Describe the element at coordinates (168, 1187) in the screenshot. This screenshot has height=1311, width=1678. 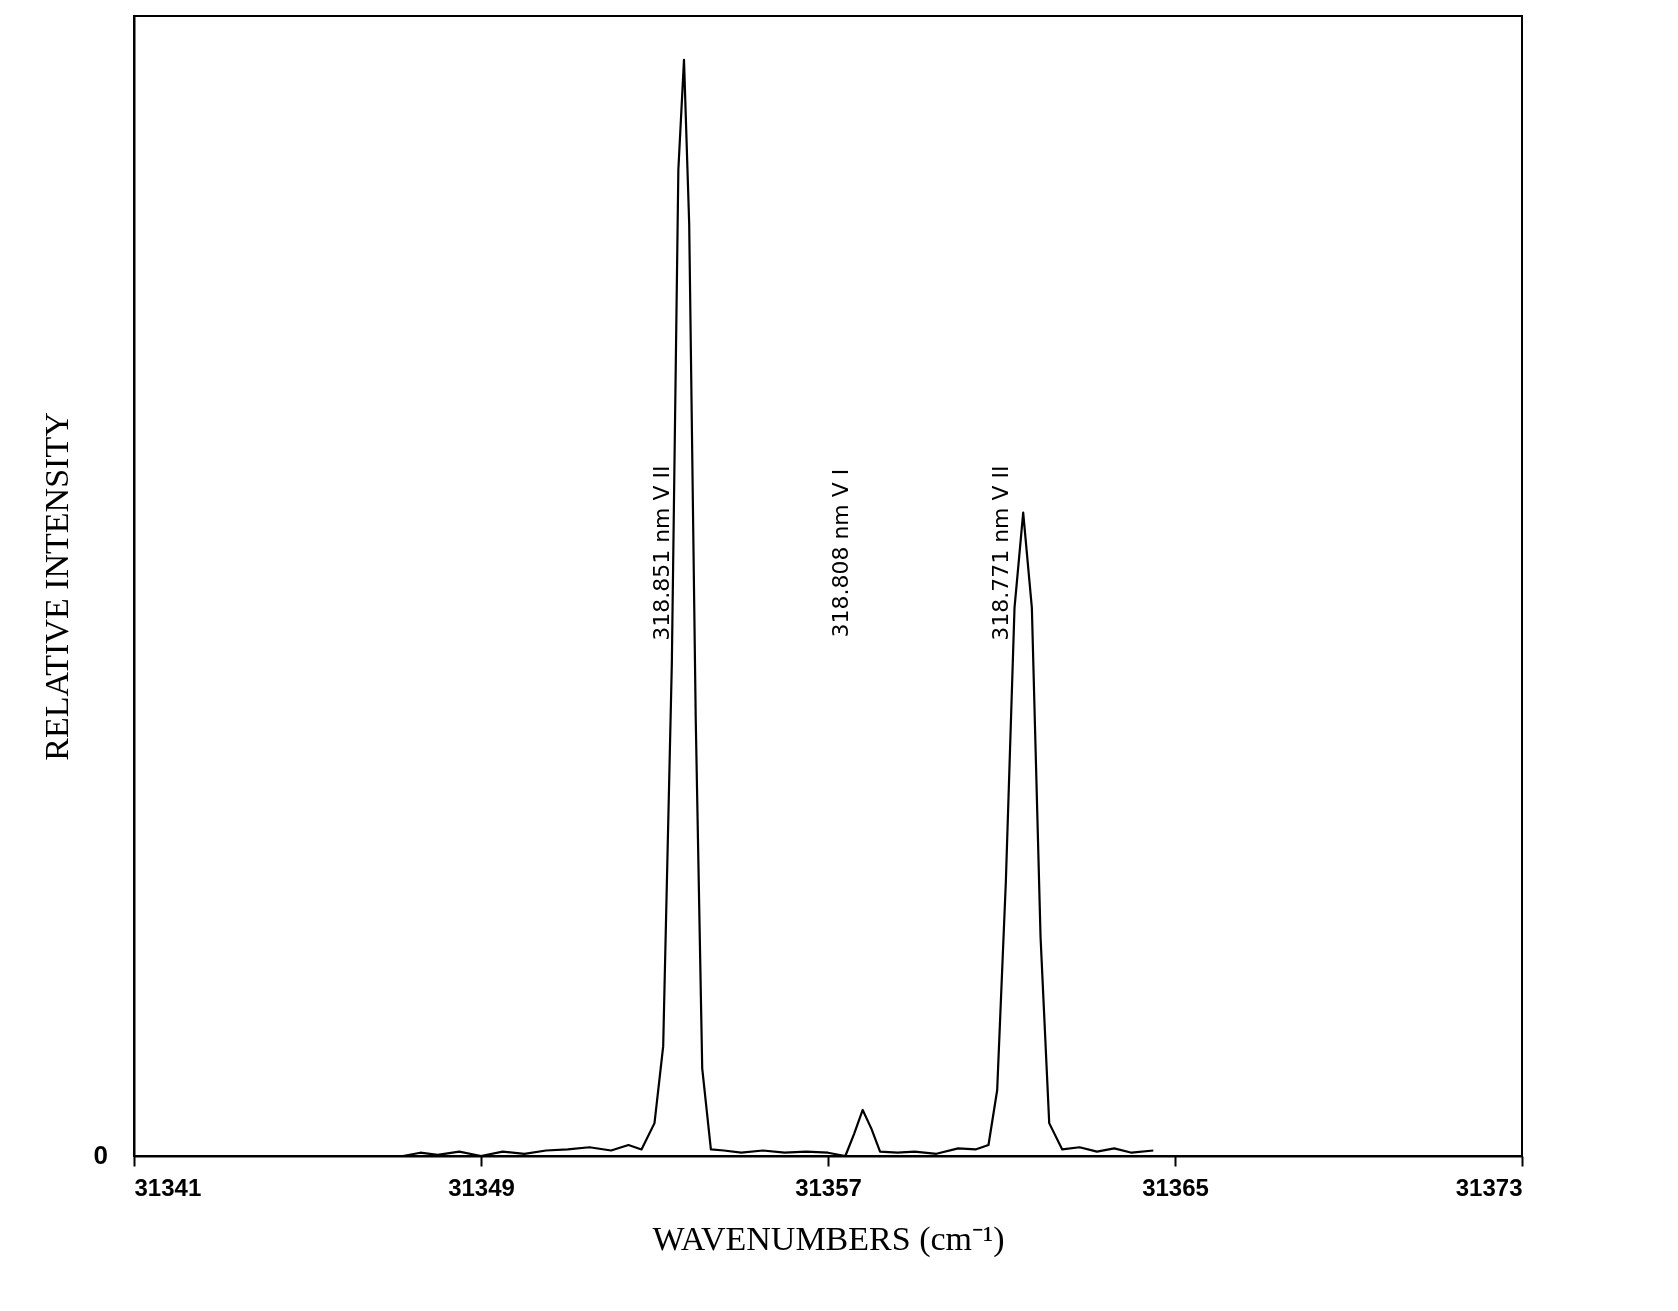
I see `x-tick-label: 31341` at that location.